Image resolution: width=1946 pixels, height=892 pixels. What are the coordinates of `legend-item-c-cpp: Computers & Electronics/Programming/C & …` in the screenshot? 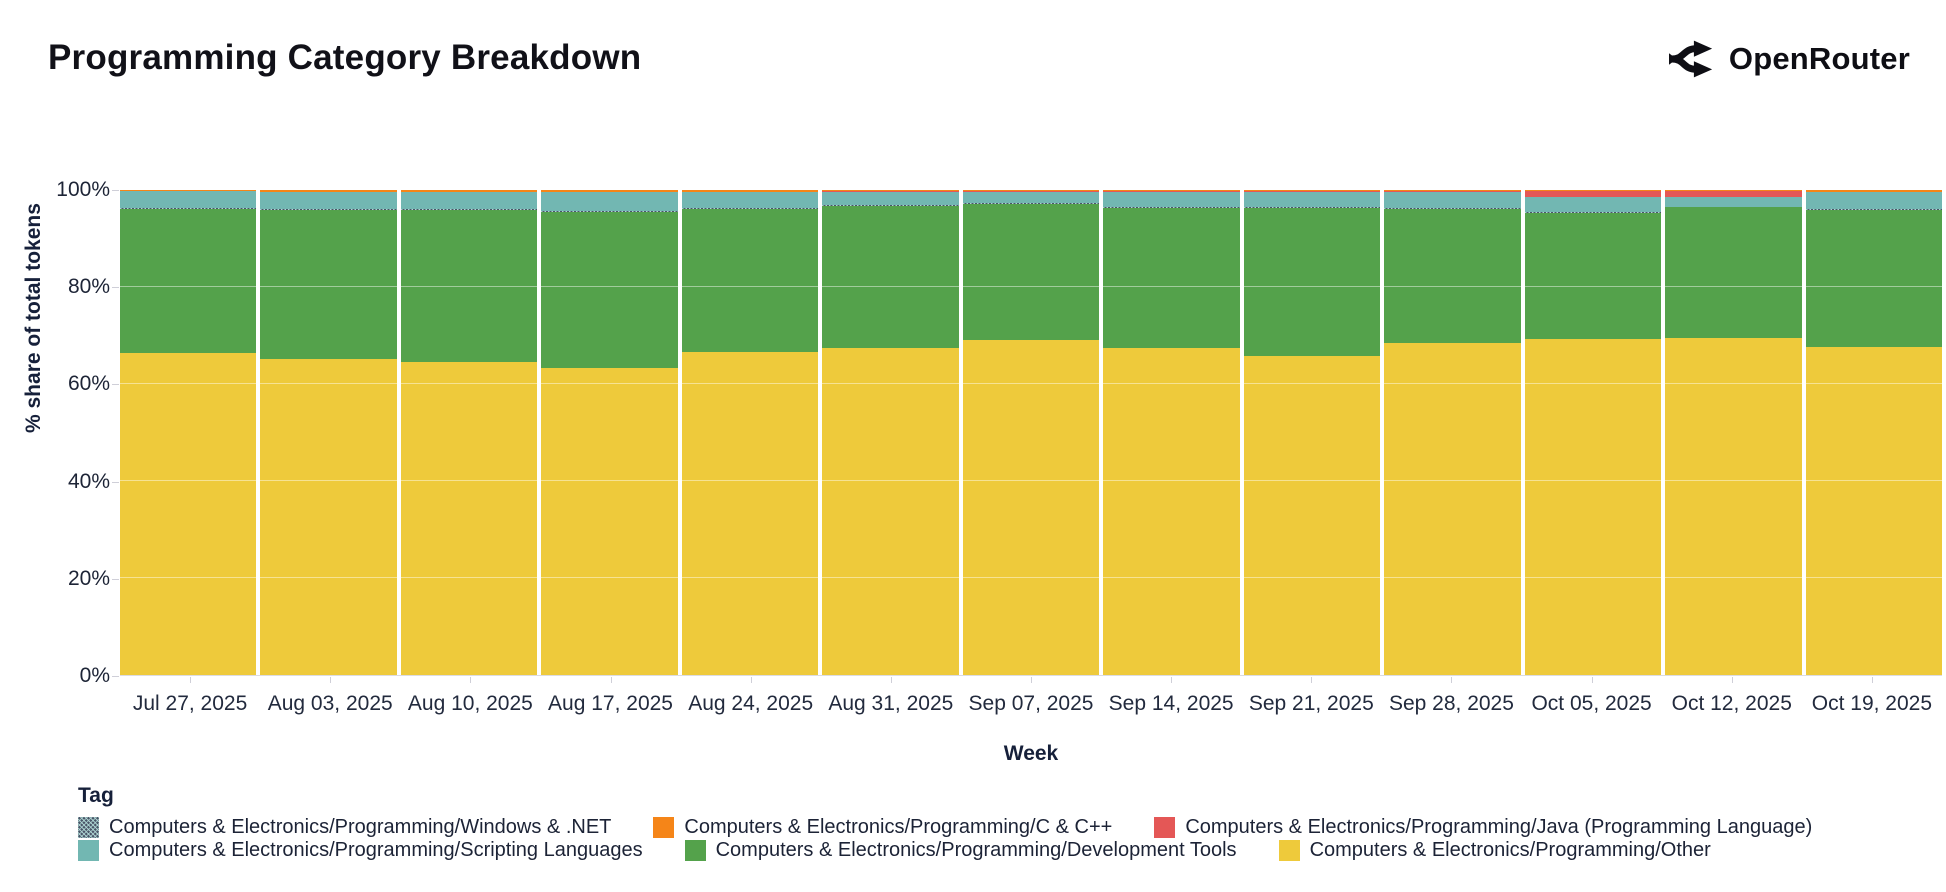 It's located at (882, 827).